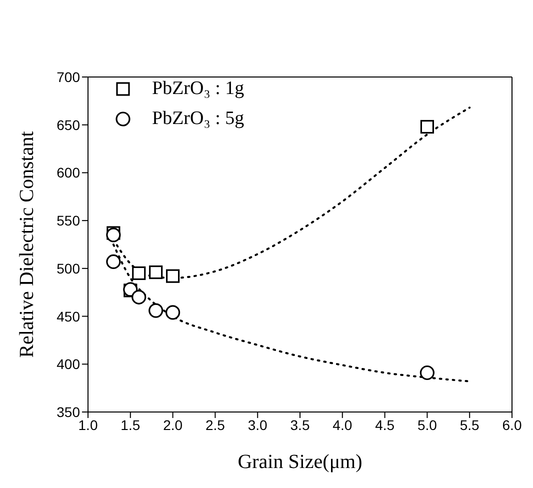 The width and height of the screenshot is (533, 488). I want to click on x-tick-label: 3.0, so click(258, 424).